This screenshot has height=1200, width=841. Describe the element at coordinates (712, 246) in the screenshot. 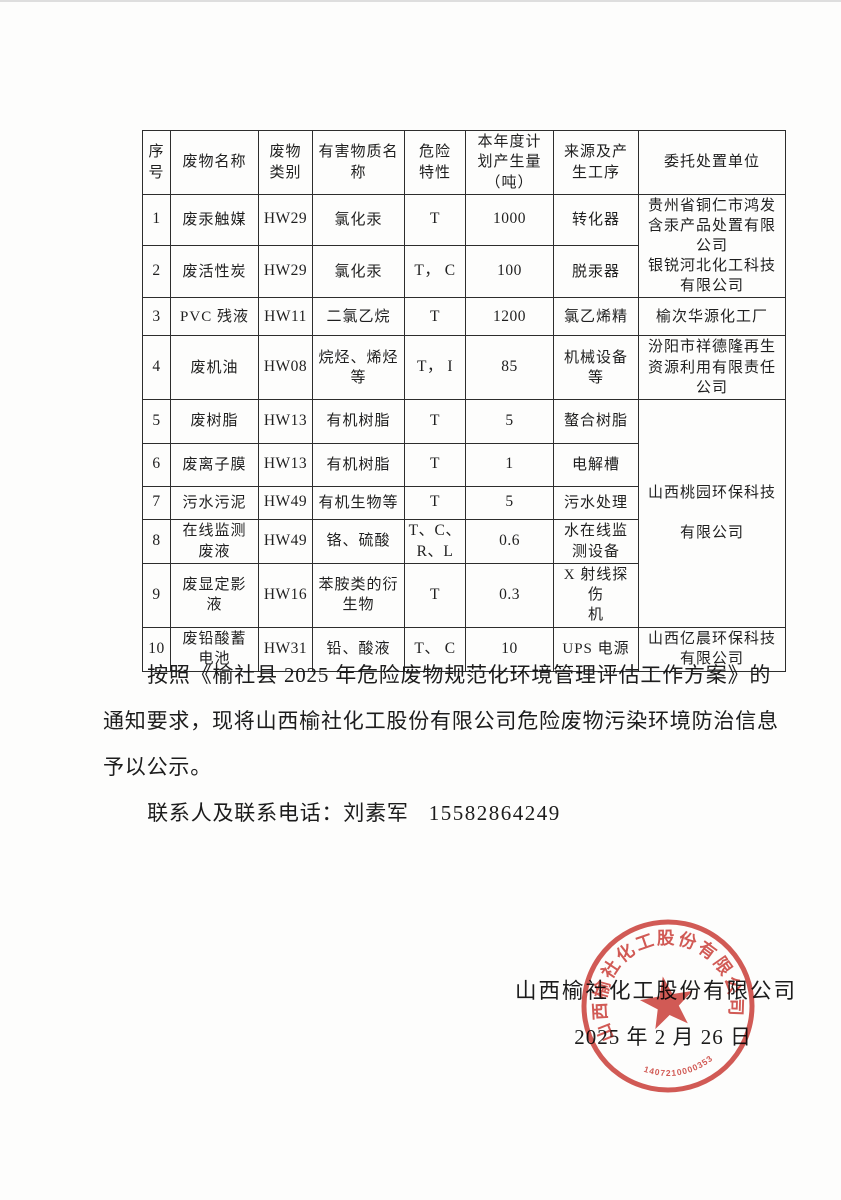

I see `cell-disposal: 贵州省铜仁市鸿发 含汞产品处置有限 公司 银锐河北化工科技 有限公司` at that location.